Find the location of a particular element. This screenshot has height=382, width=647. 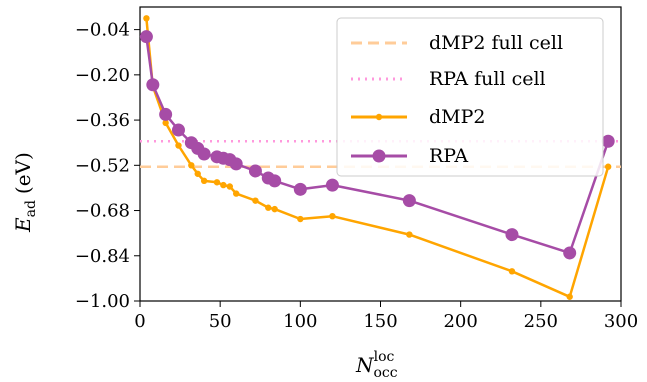

legend-marker-rpa is located at coordinates (379, 156).